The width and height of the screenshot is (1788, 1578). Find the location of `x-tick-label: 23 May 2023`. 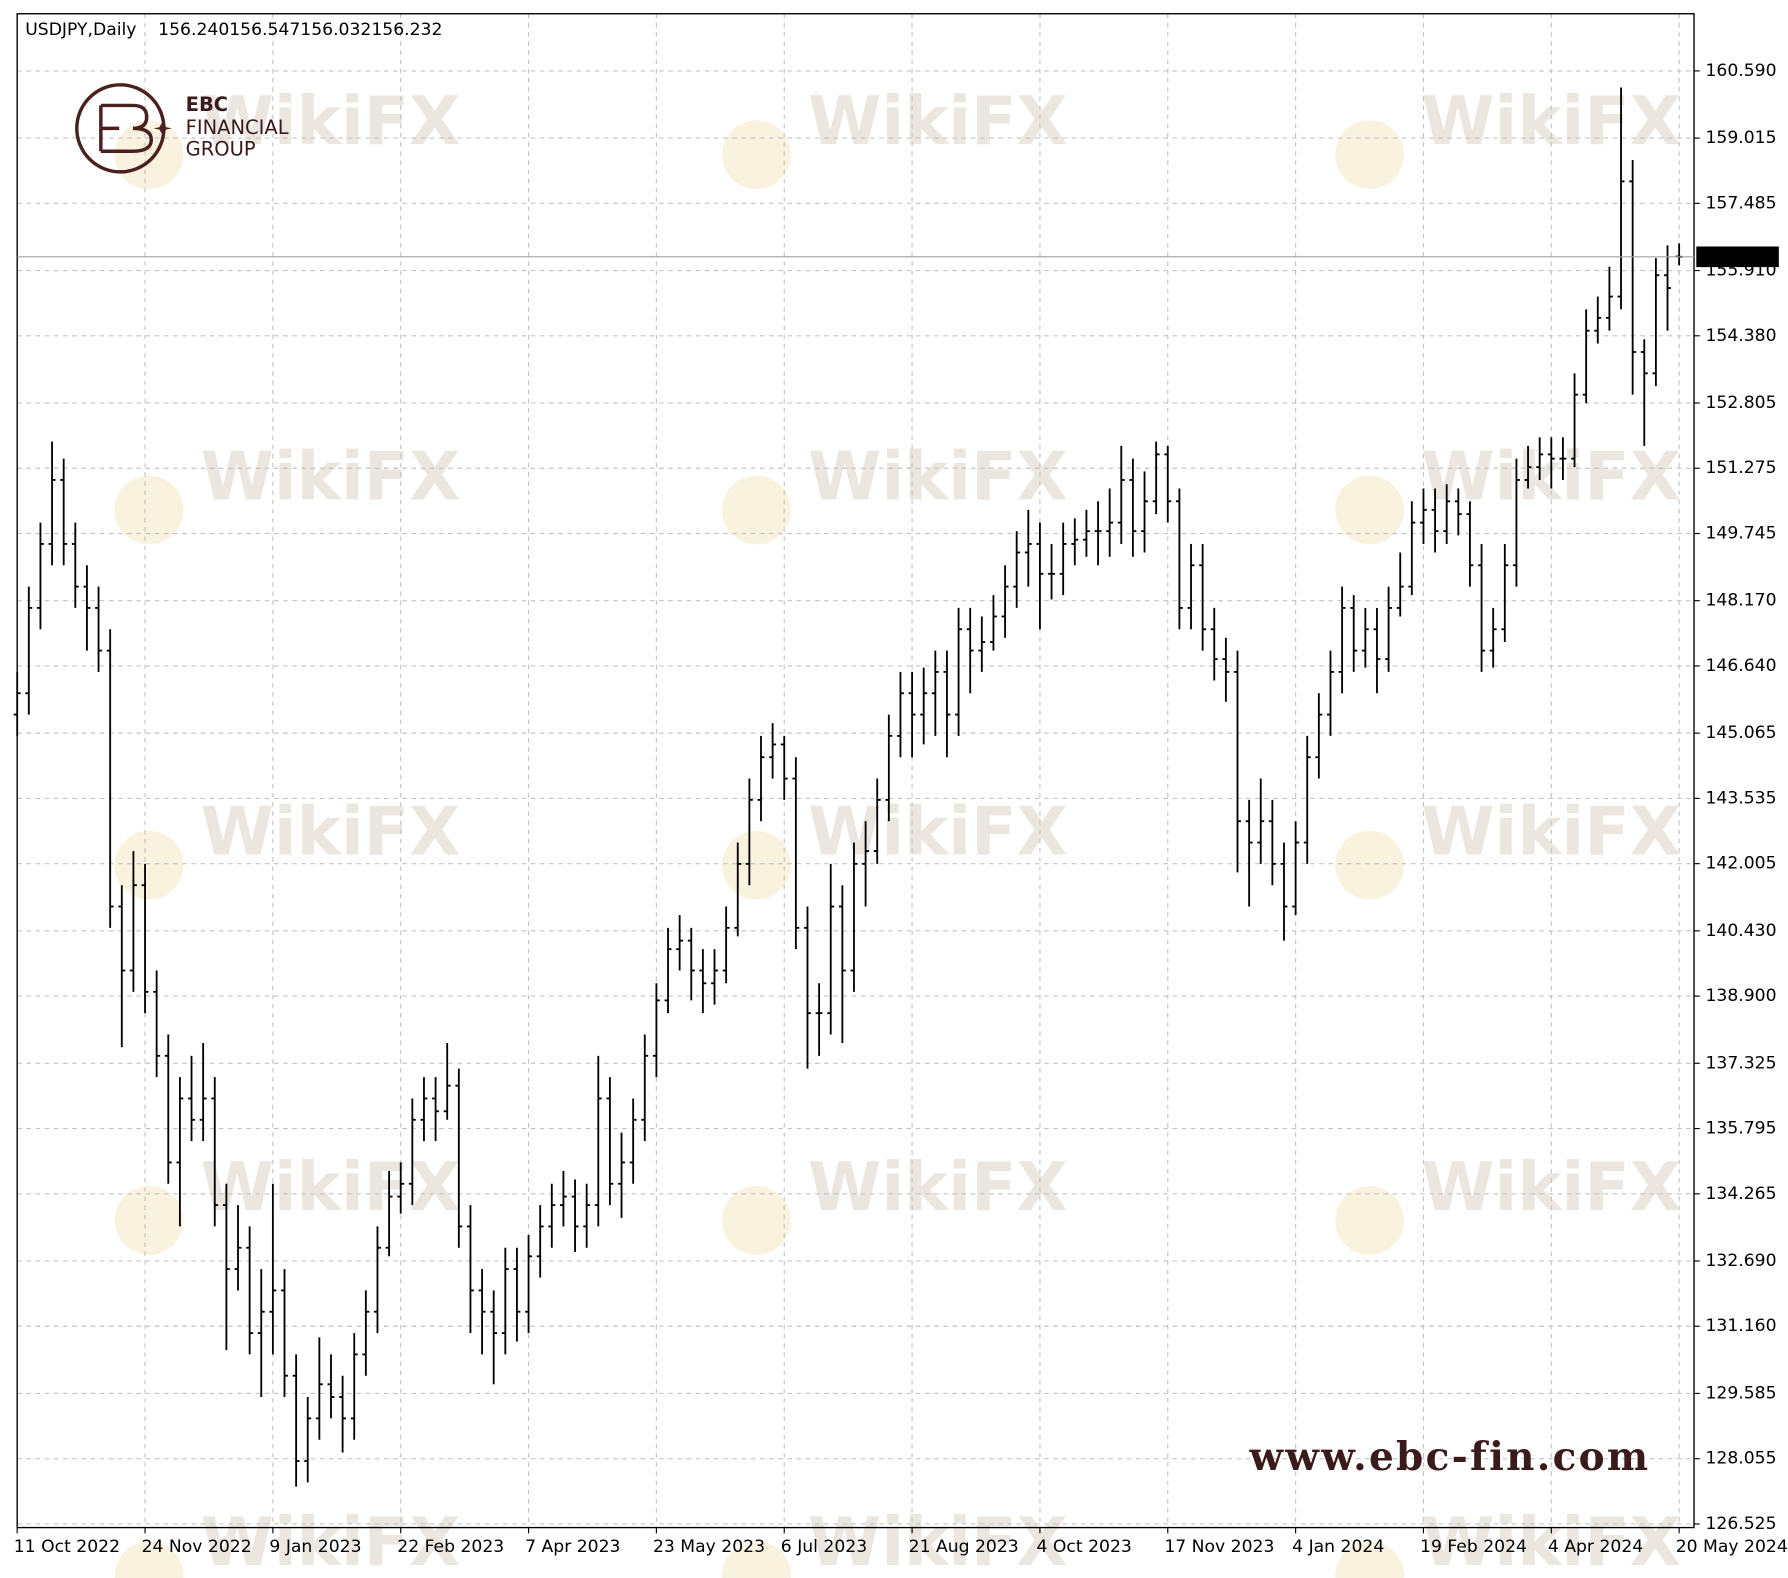

x-tick-label: 23 May 2023 is located at coordinates (709, 1547).